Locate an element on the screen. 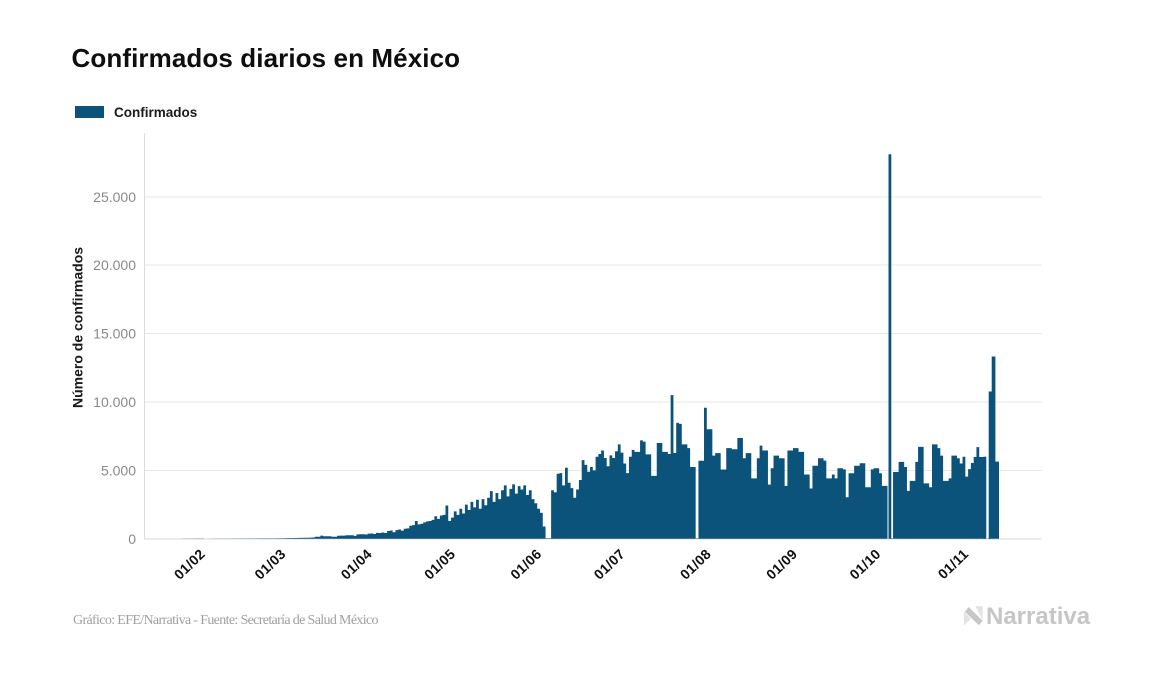 The width and height of the screenshot is (1157, 674). svg-text: 01/06 is located at coordinates (525, 564).